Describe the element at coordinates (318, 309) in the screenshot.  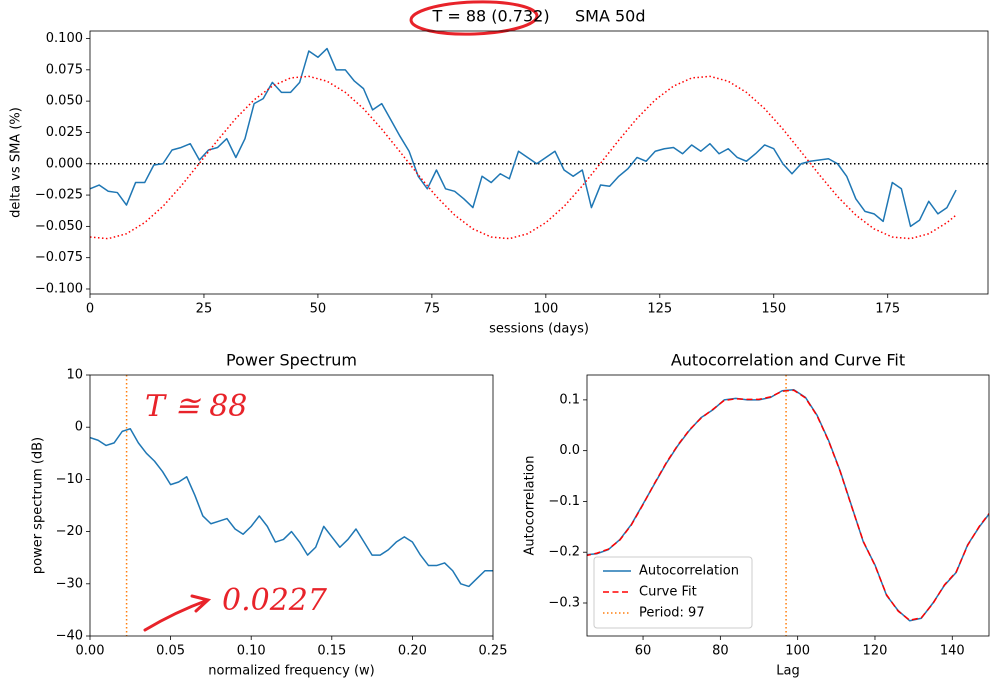
I see `x-tick-label: 50` at that location.